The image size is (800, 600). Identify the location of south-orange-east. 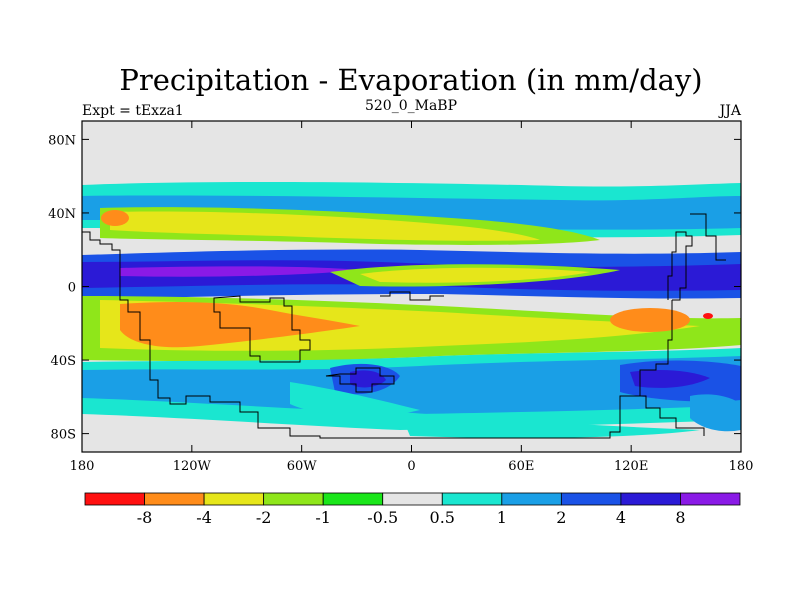
(650, 320).